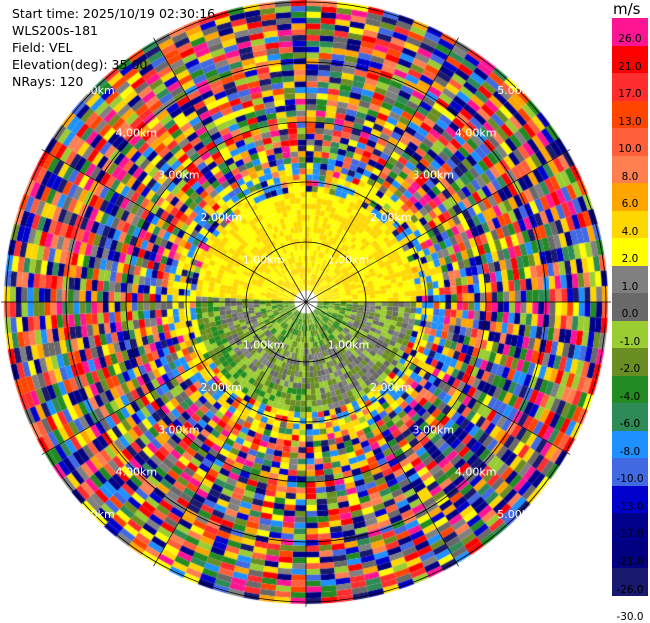  I want to click on colorbar-tick-label: 1.0, so click(630, 286).